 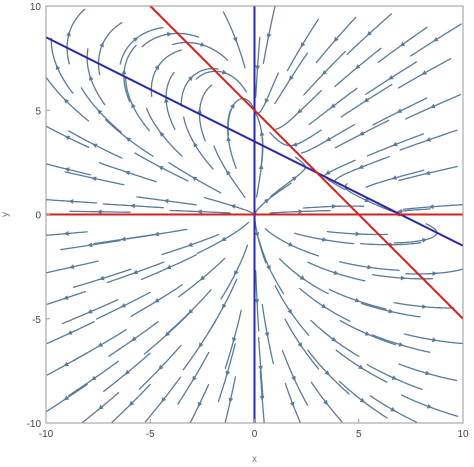 I want to click on y-tick-label: -5, so click(x=36, y=320).